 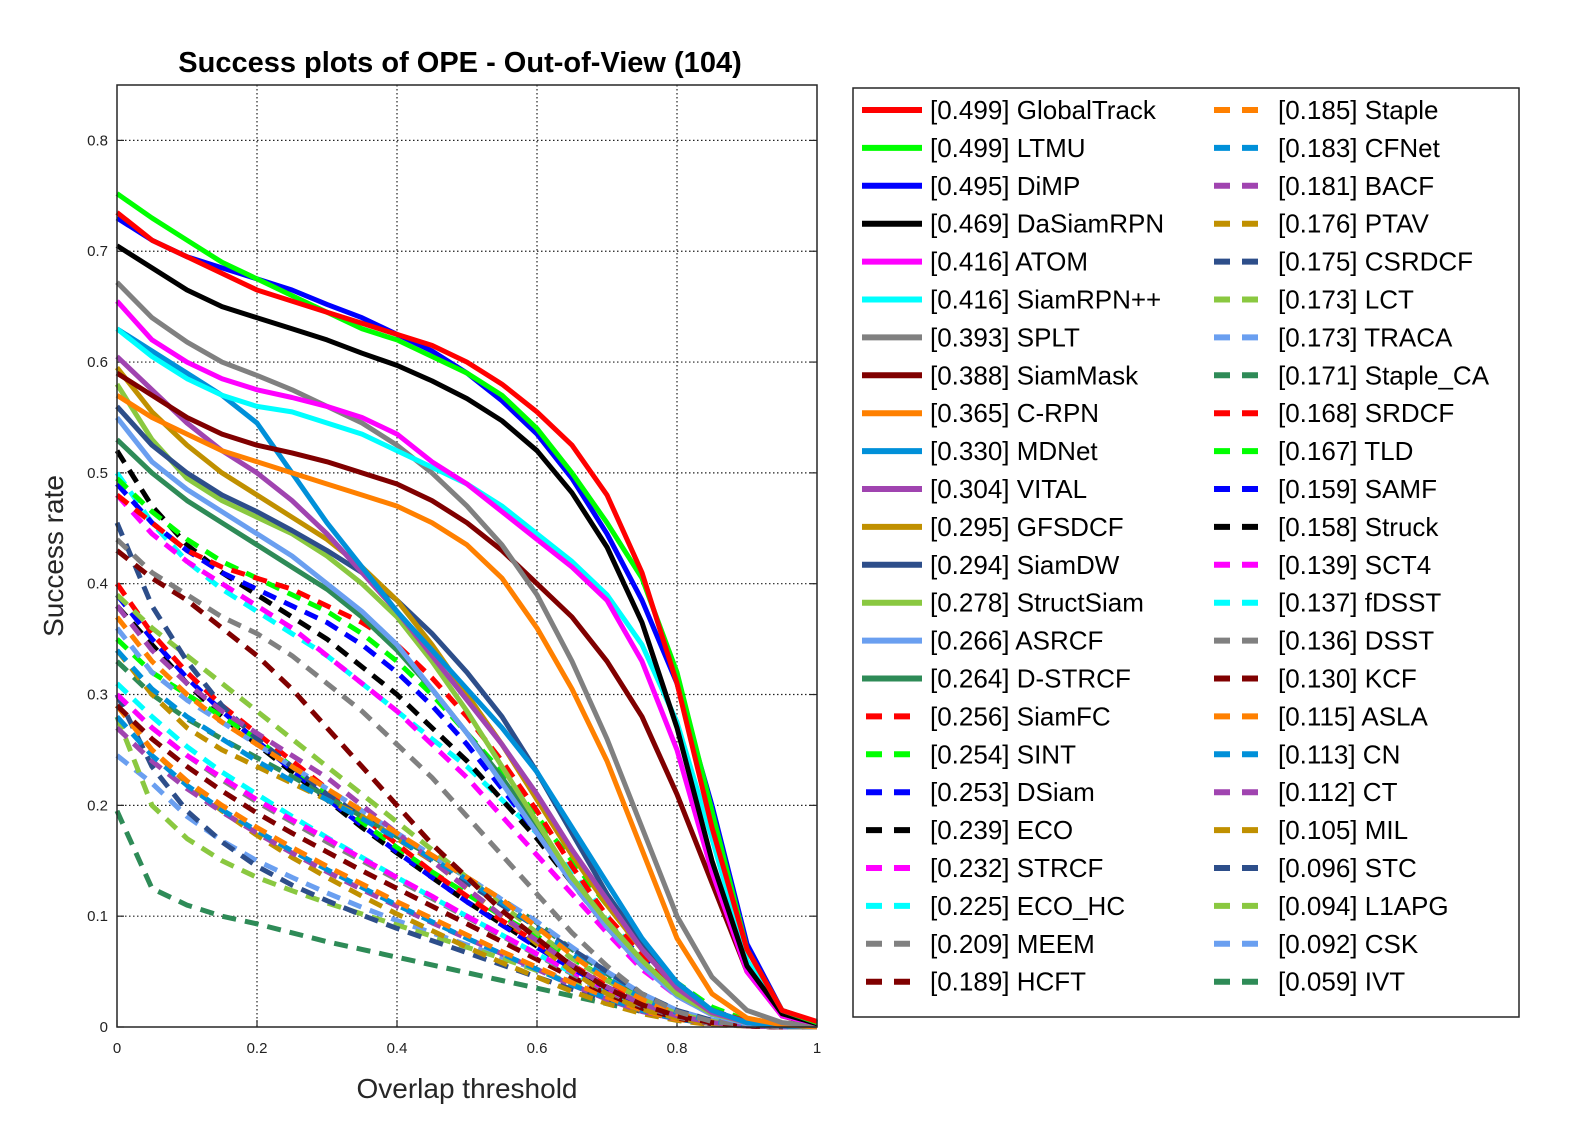 I want to click on legend-item: [0.059] IVT, so click(x=1309, y=982).